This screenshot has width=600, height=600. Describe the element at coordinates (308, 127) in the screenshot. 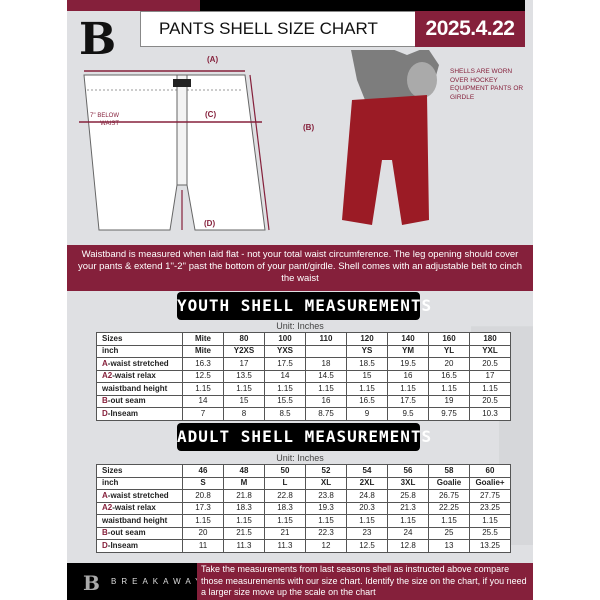

I see `label-b: (B)` at that location.